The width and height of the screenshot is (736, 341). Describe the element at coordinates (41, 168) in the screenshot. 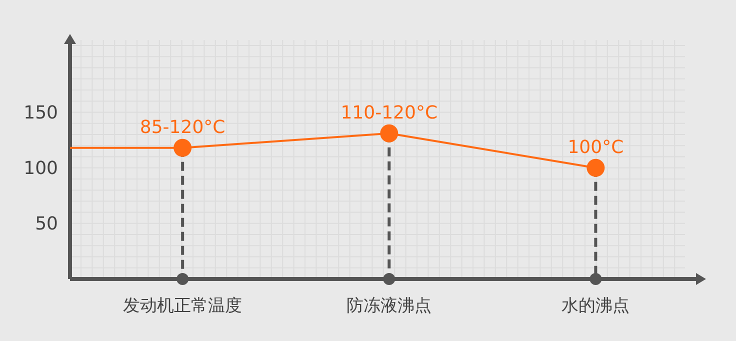

I see `y-tick-label: 100` at that location.